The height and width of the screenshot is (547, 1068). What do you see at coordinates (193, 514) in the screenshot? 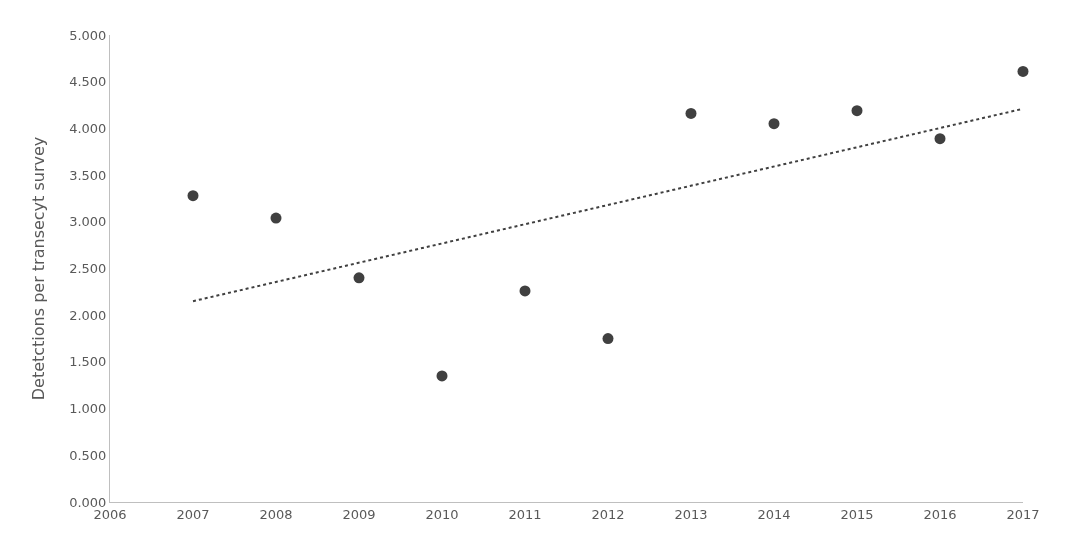
I see `x-tick-label: 2007` at bounding box center [193, 514].